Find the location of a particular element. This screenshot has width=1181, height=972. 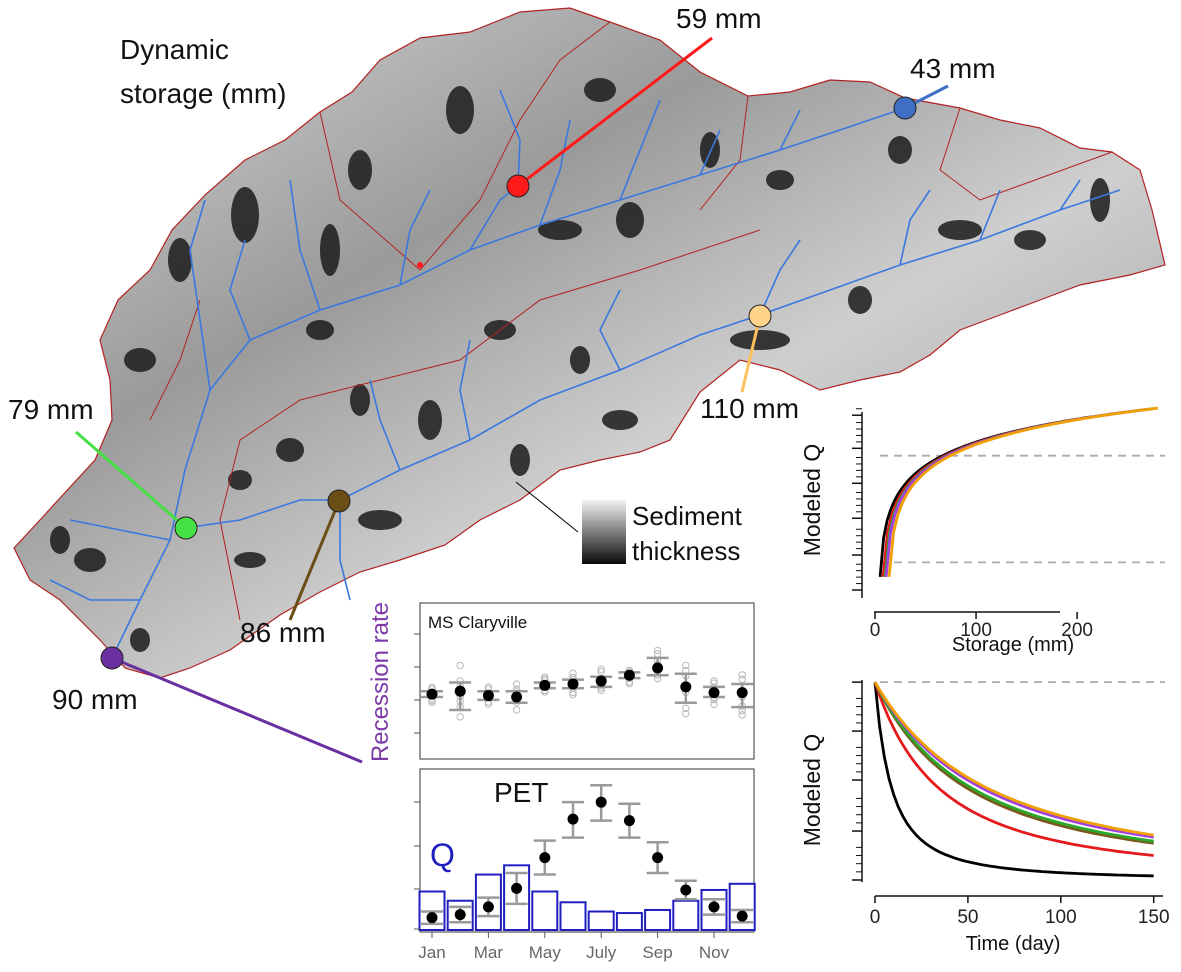

recession-mean-Jul is located at coordinates (601, 681).